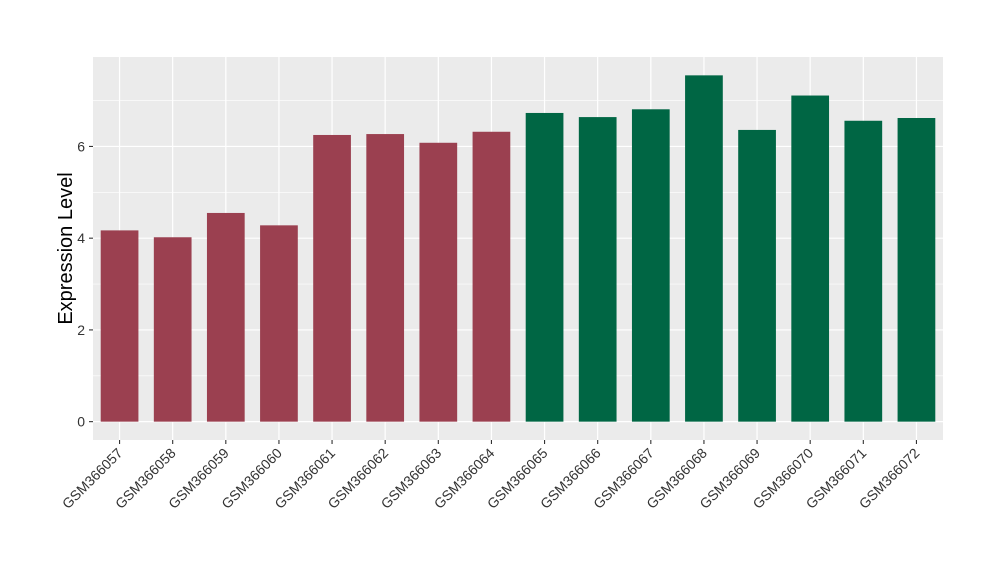  I want to click on bar-gsm366065, so click(544, 267).